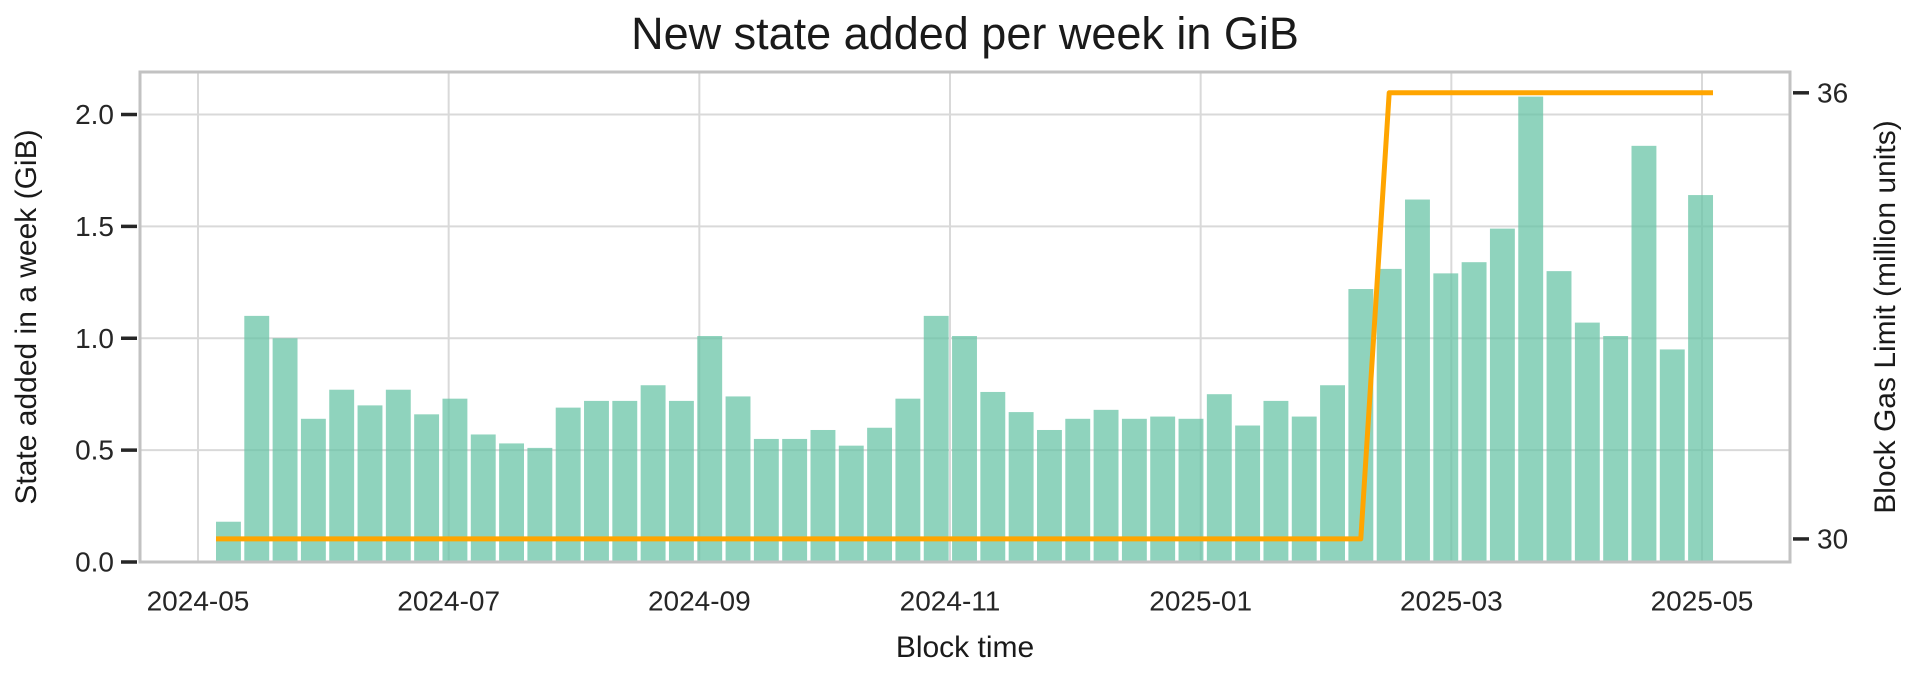 This screenshot has width=1919, height=684. What do you see at coordinates (1200, 601) in the screenshot?
I see `x-tick-label: 2025-01` at bounding box center [1200, 601].